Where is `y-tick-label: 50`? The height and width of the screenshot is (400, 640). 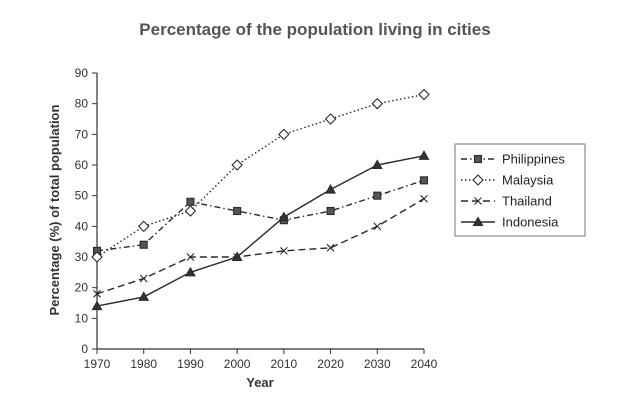
y-tick-label: 50 is located at coordinates (82, 196).